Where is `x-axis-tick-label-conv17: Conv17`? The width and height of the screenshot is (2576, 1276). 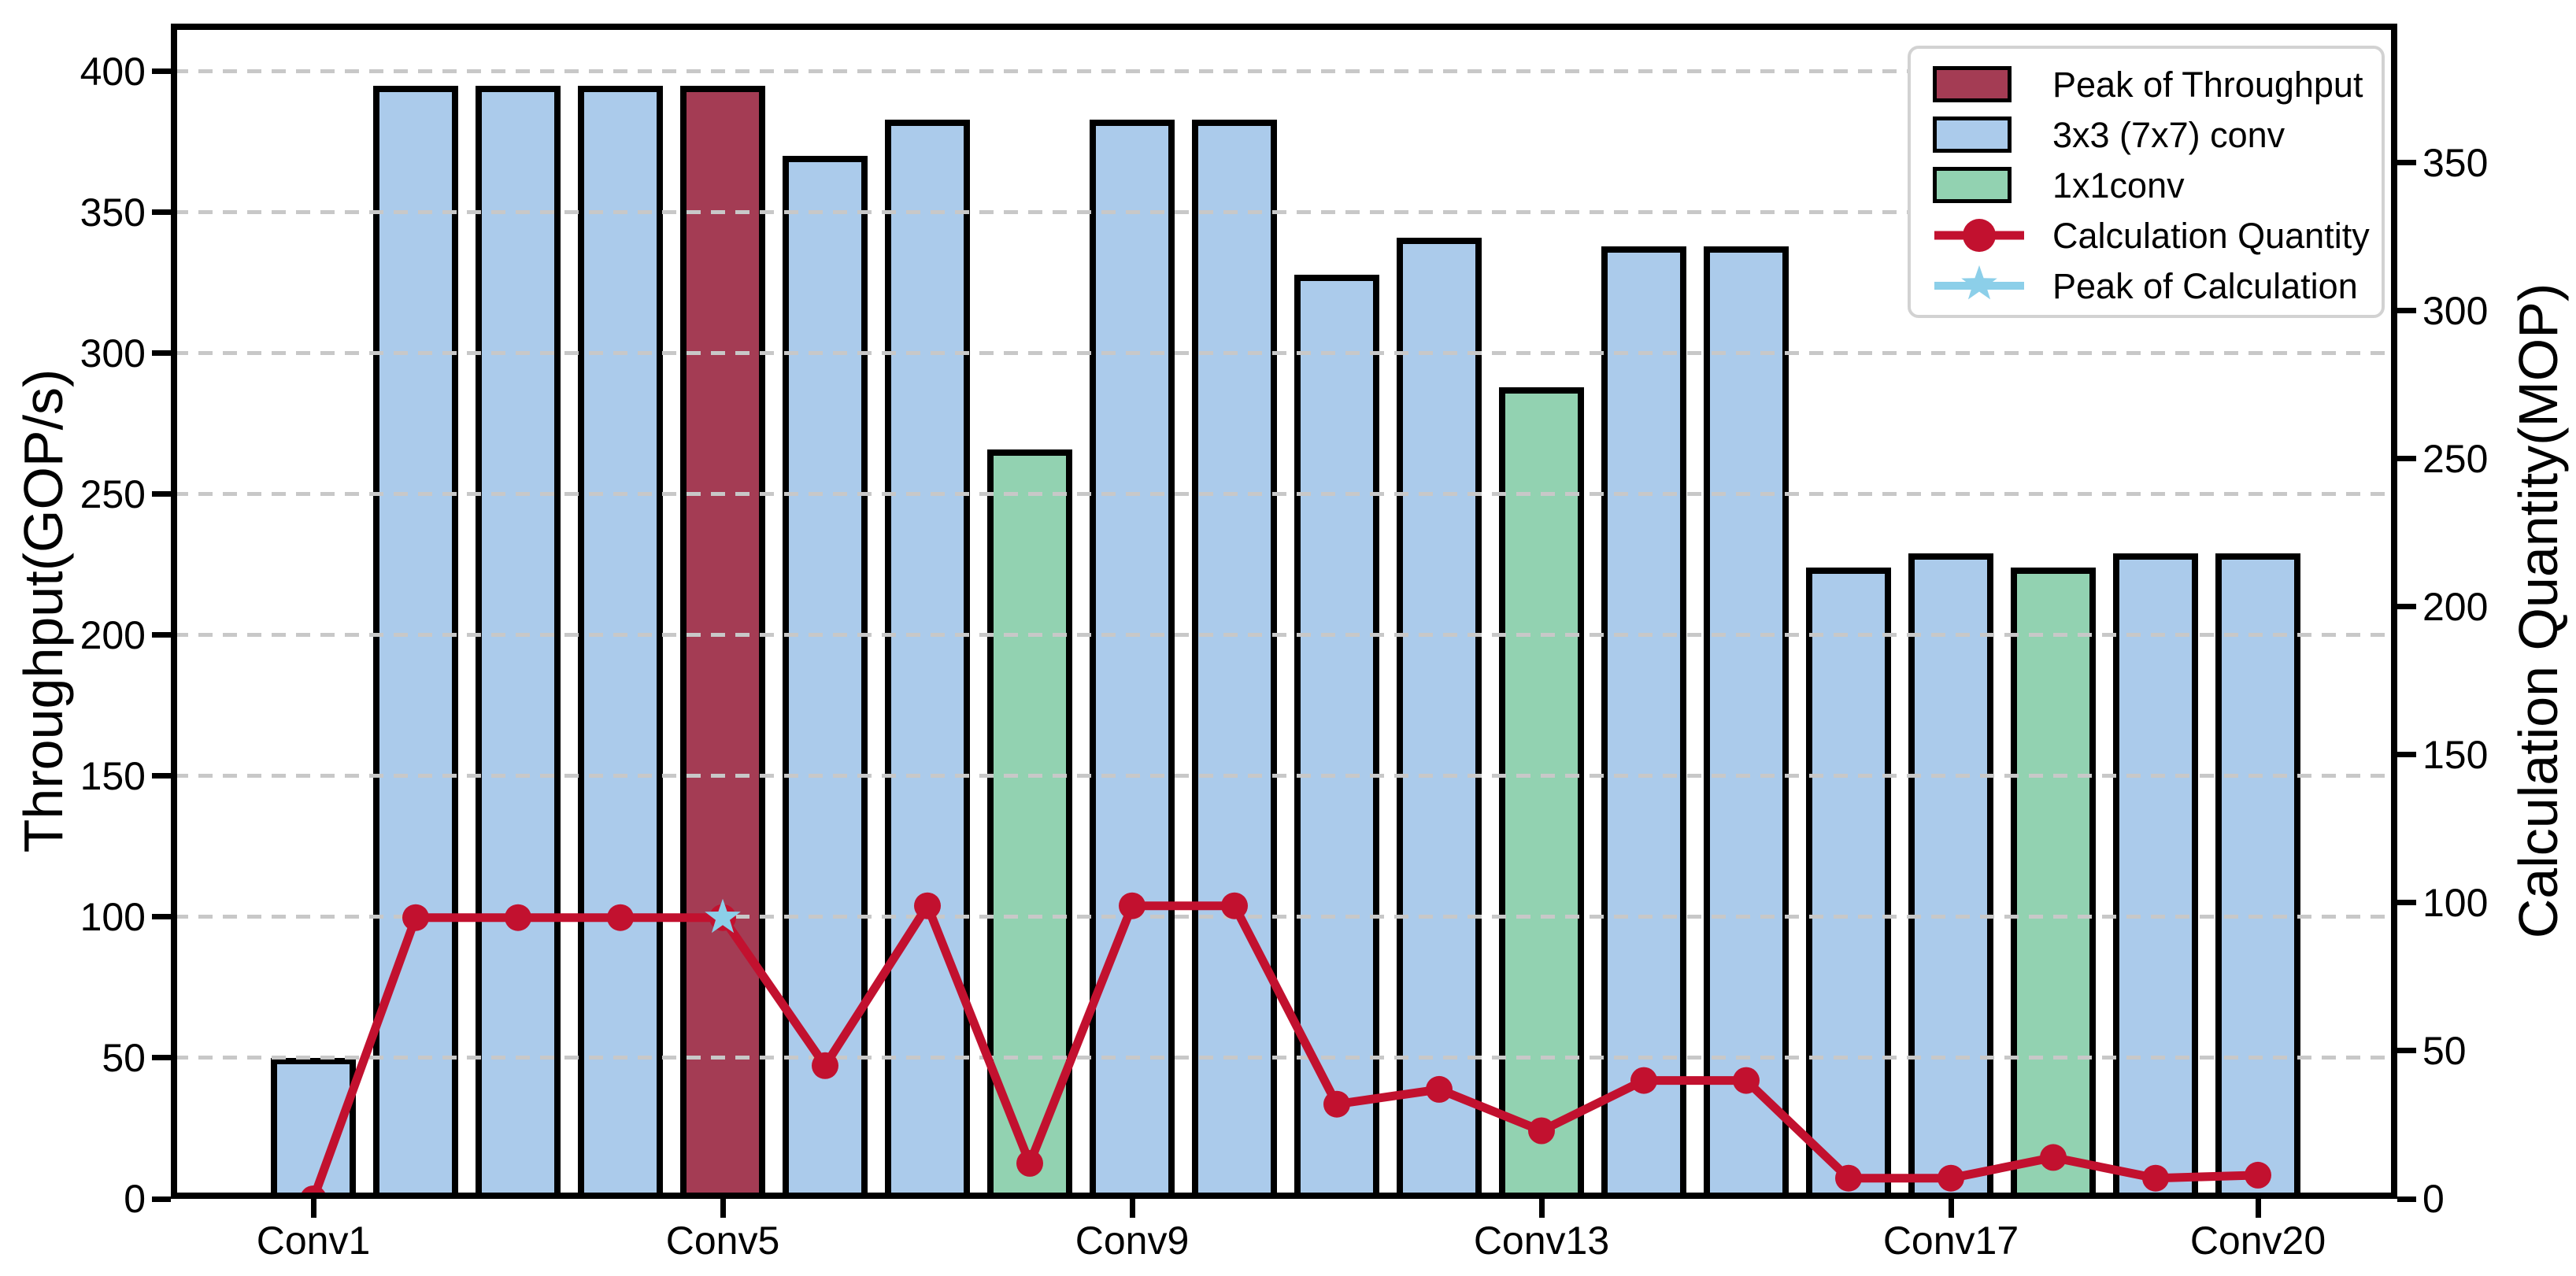 x-axis-tick-label-conv17: Conv17 is located at coordinates (1950, 1241).